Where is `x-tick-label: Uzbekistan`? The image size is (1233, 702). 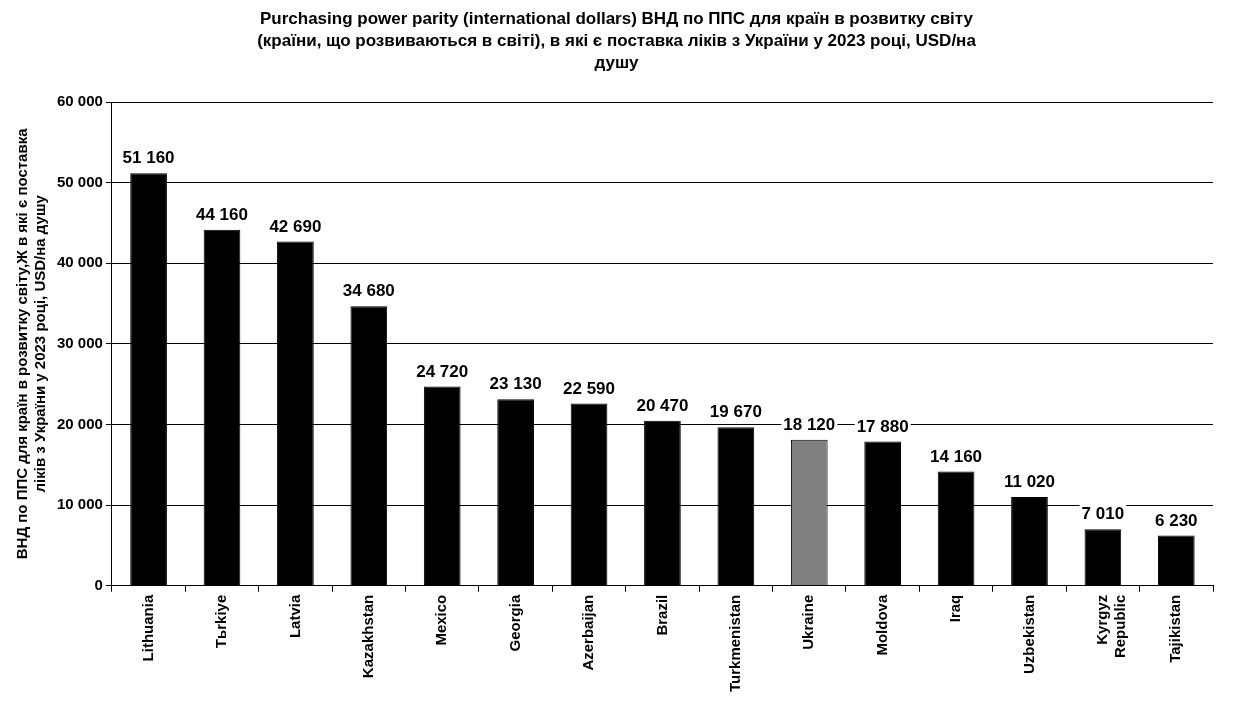
x-tick-label: Uzbekistan is located at coordinates (1028, 634).